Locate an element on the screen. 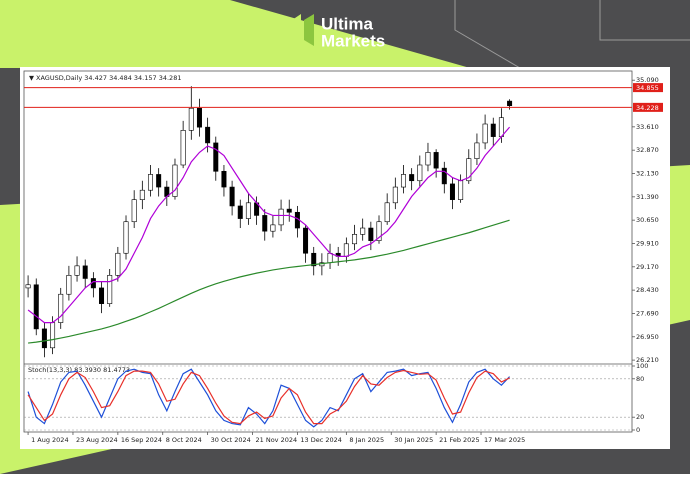 Image resolution: width=690 pixels, height=478 pixels. accent-top is located at coordinates (235, 34).